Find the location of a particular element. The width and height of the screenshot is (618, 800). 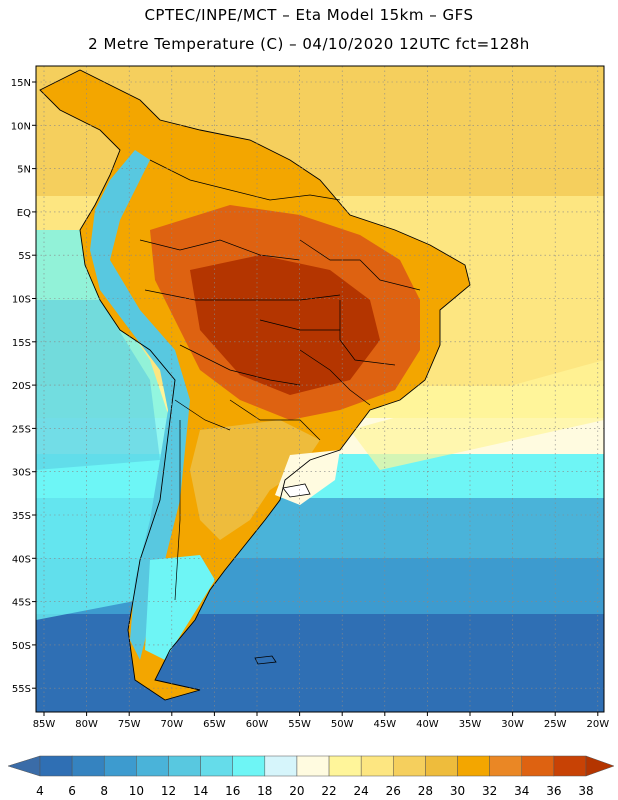

colorbar-tick-label: 38 is located at coordinates (585, 791).